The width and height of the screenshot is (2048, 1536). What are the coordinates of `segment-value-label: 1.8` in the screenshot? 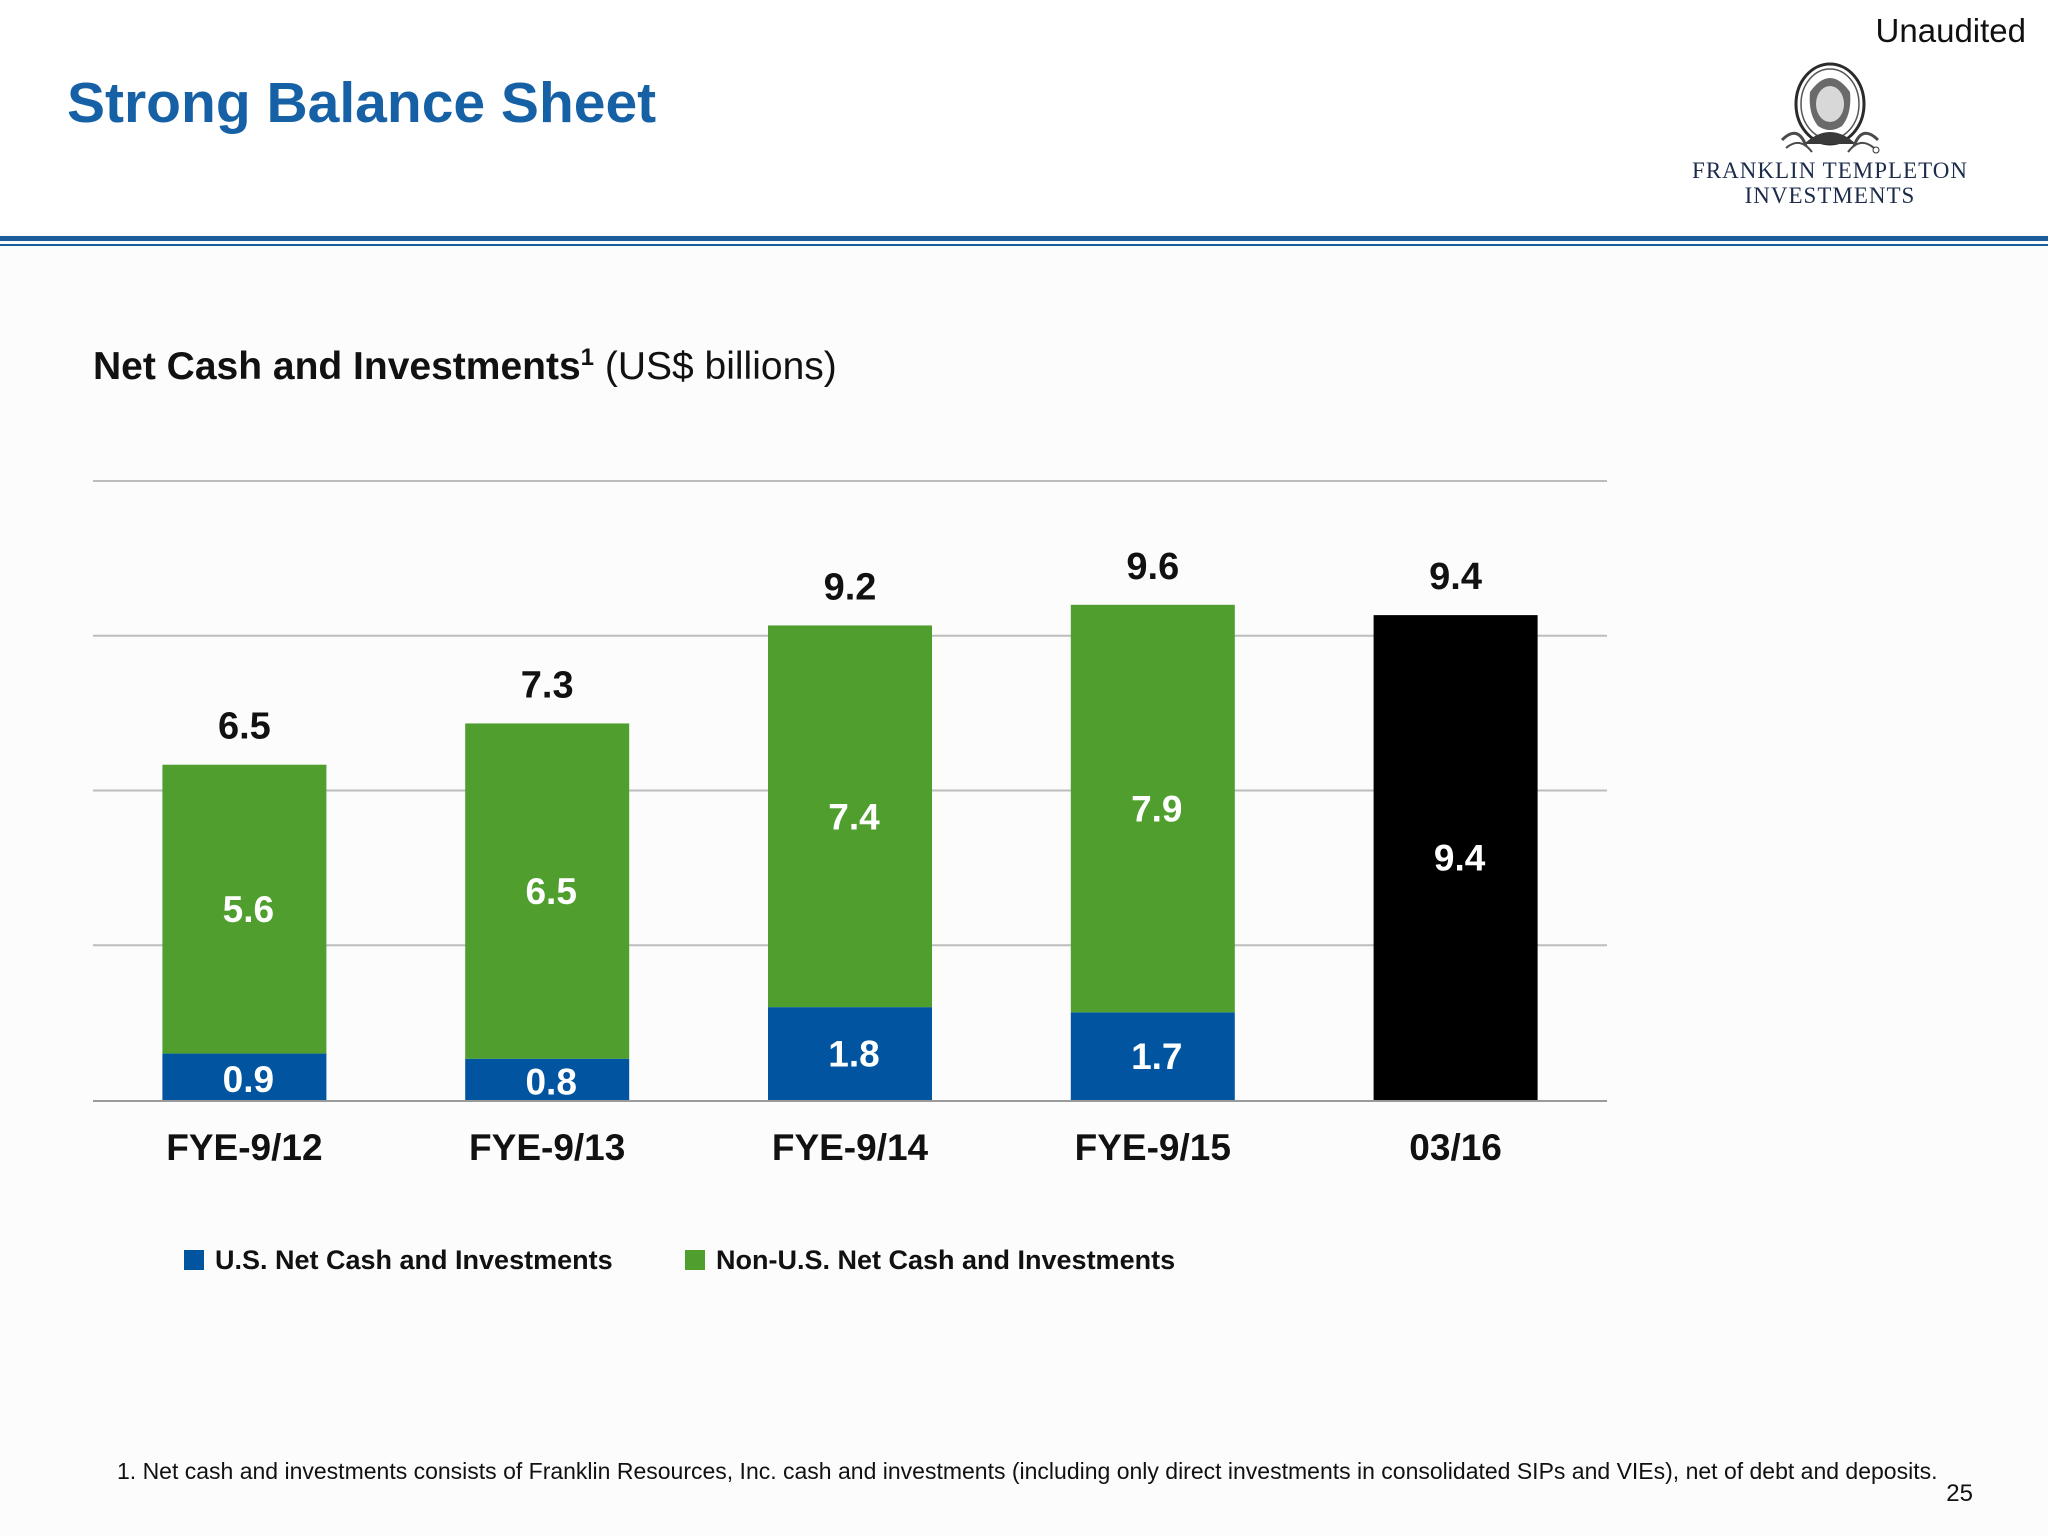 It's located at (853, 1054).